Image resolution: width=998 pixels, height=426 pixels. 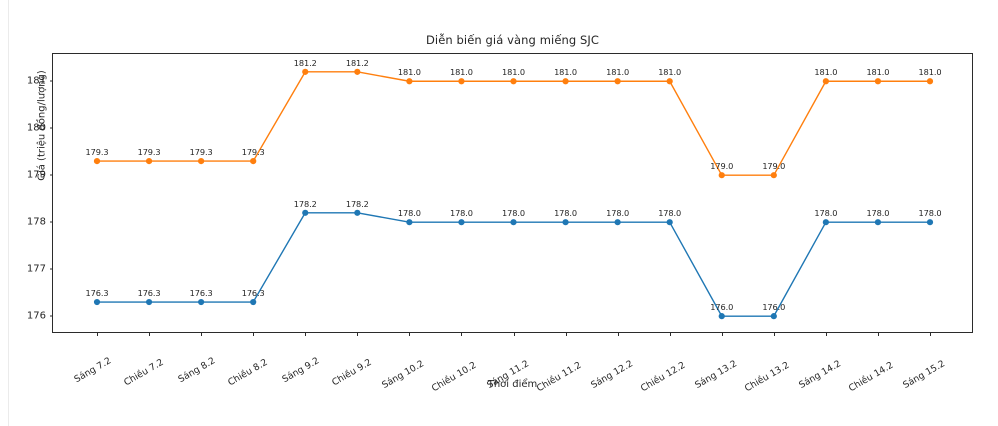 What do you see at coordinates (36, 316) in the screenshot?
I see `y-tick-label: 176` at bounding box center [36, 316].